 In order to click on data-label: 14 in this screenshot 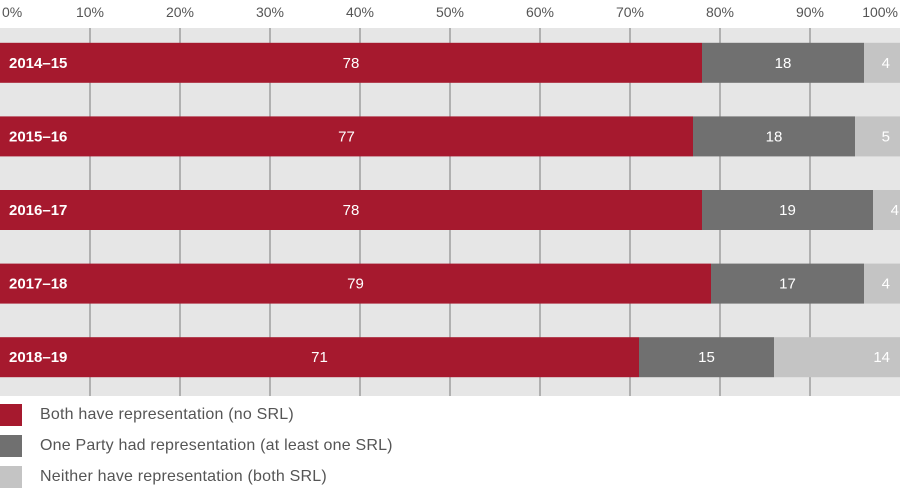, I will do `click(881, 357)`.